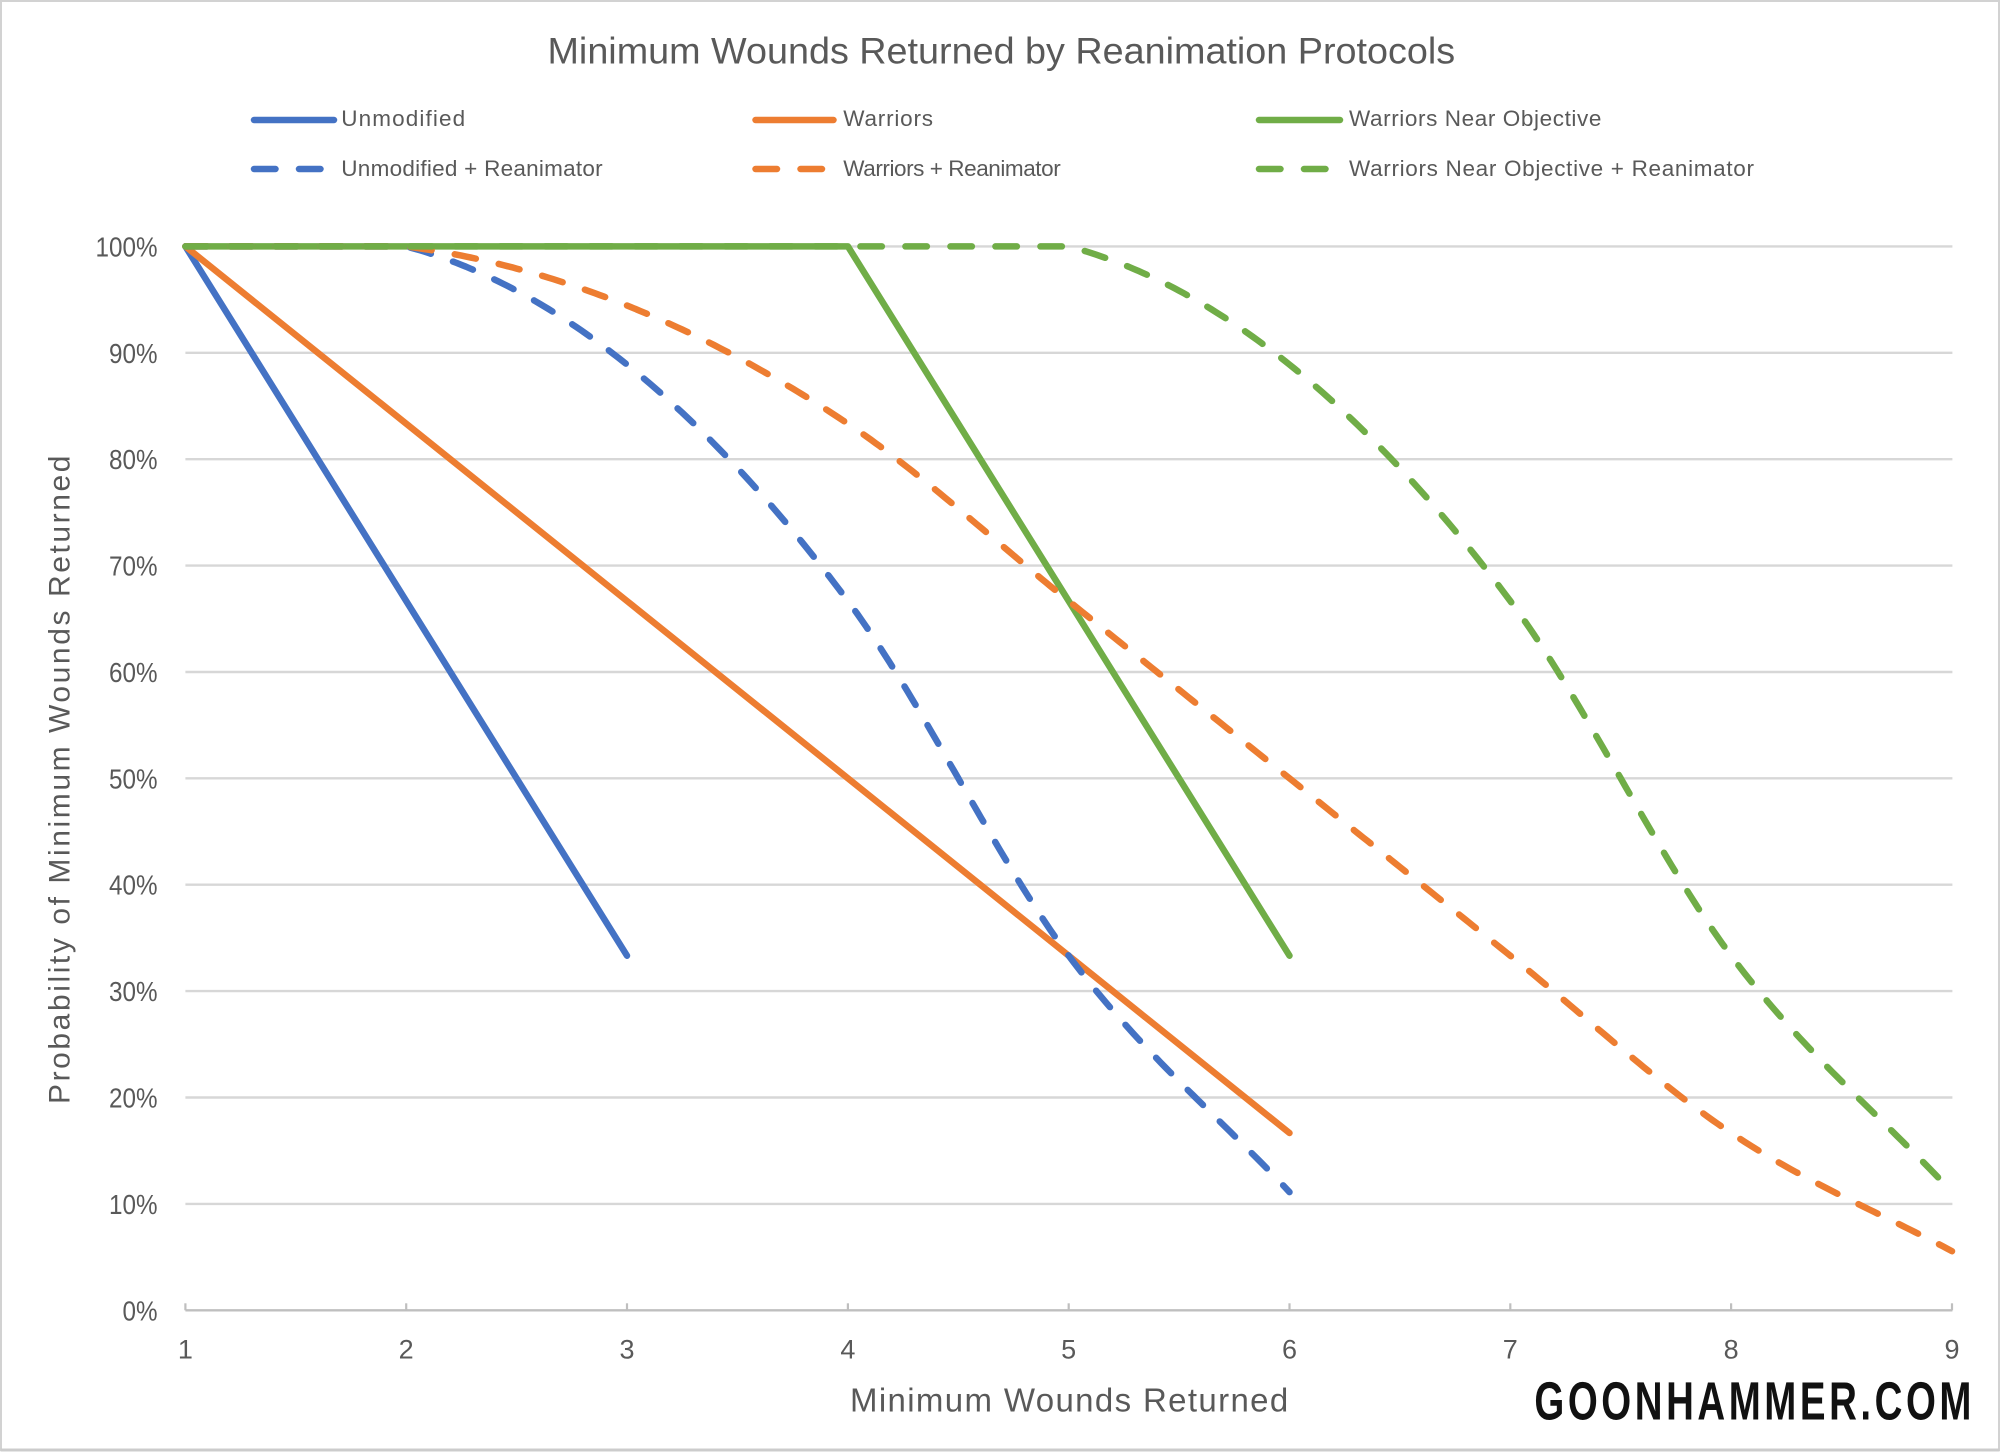  Describe the element at coordinates (1289, 1349) in the screenshot. I see `svg-text: 6` at that location.